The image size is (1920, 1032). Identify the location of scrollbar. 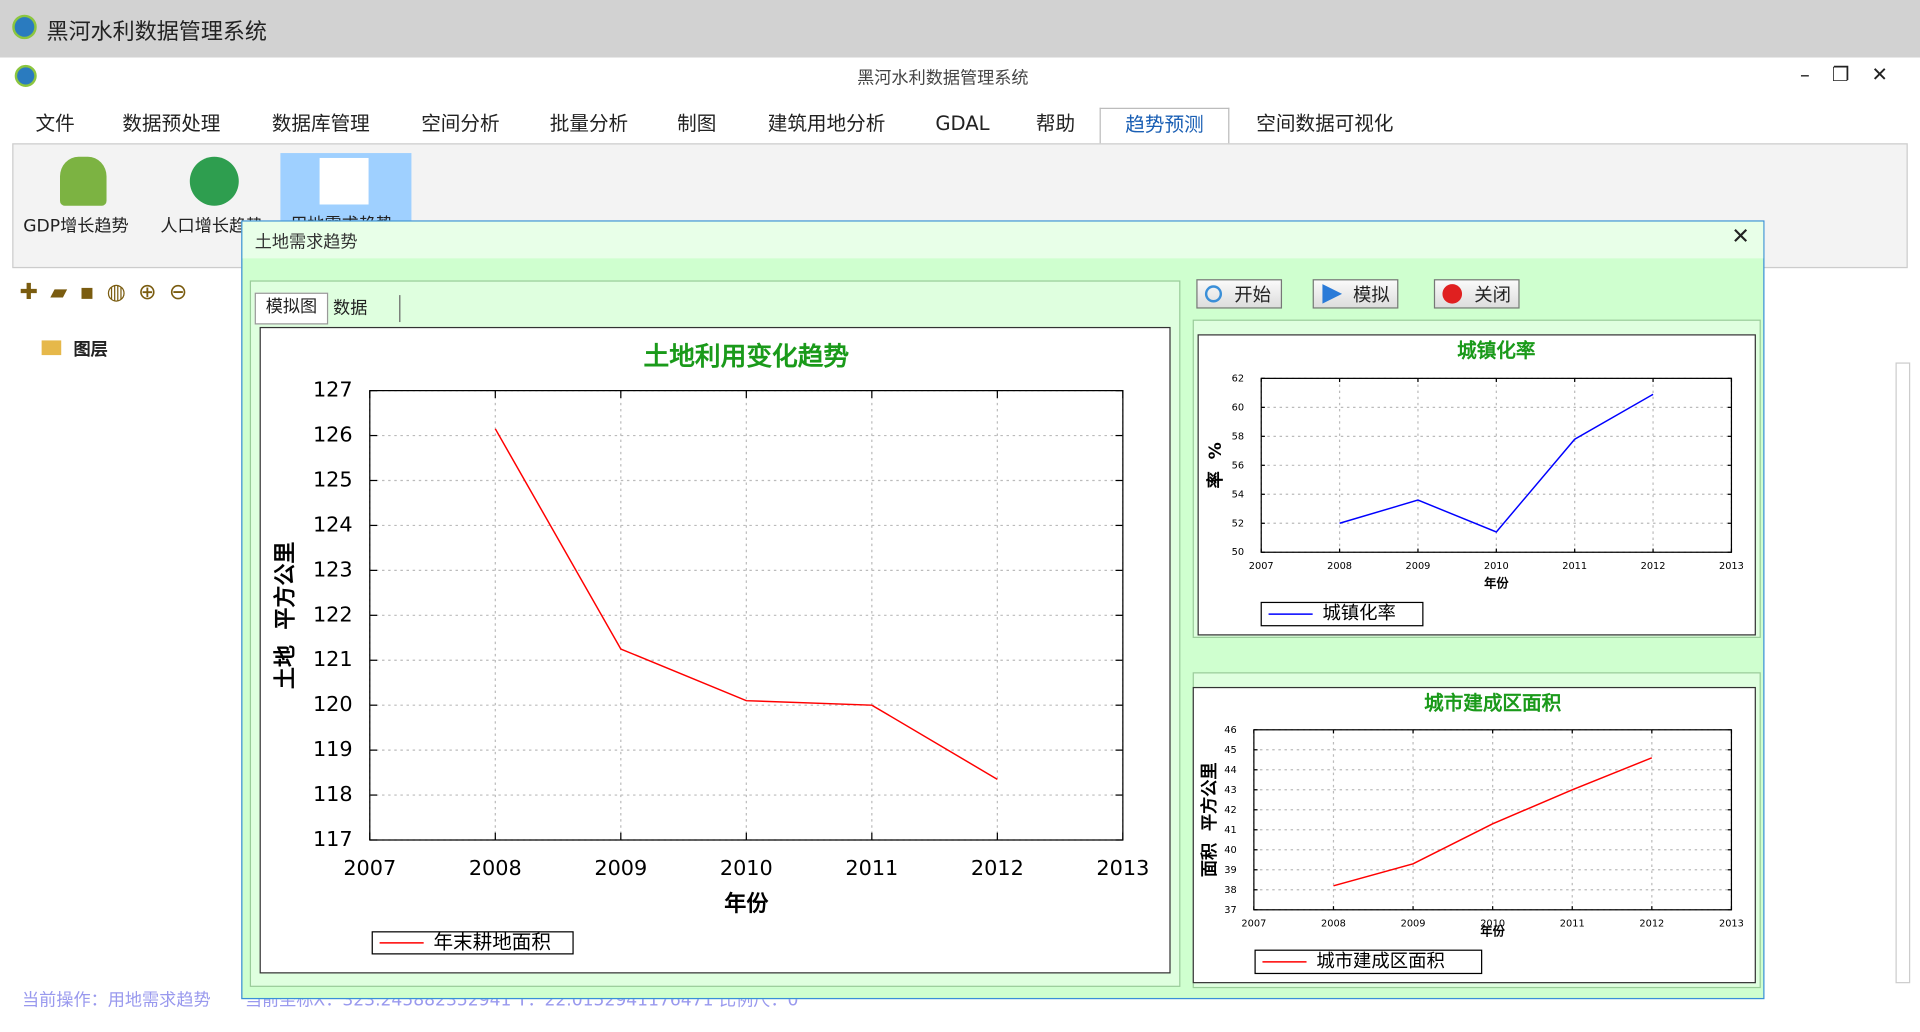
(1903, 673).